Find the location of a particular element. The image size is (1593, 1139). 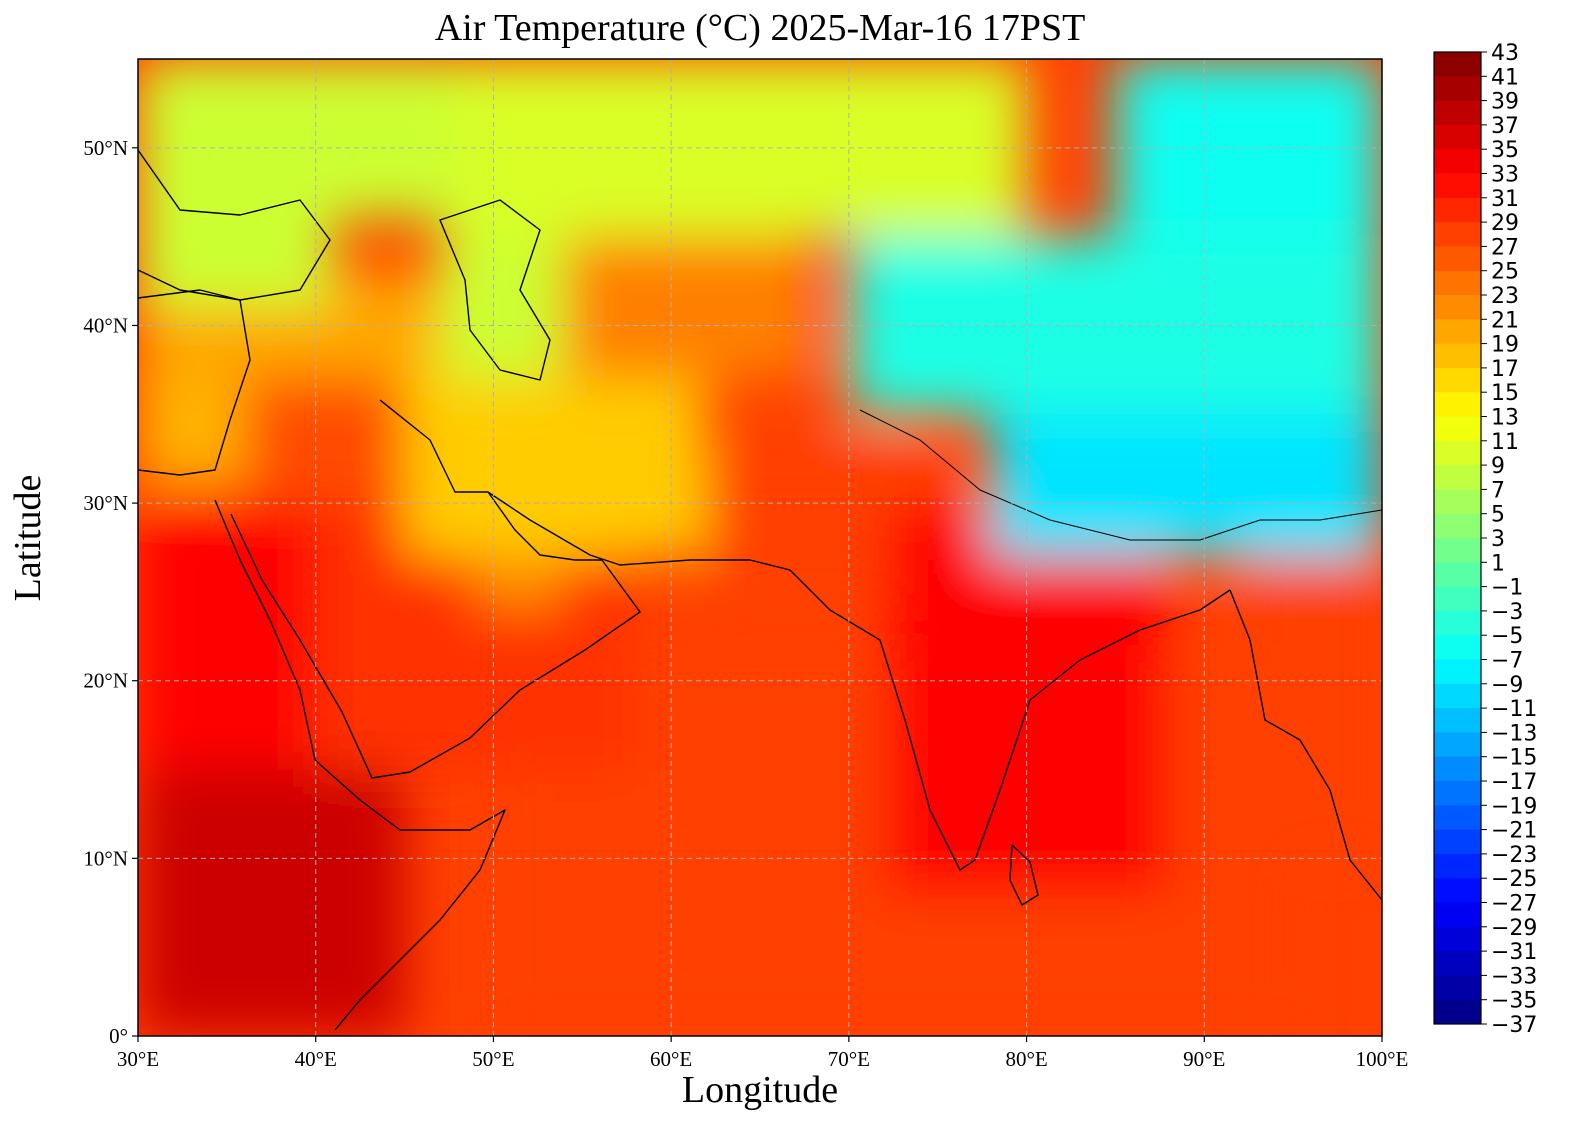

x-axis-label: Longitude is located at coordinates (760, 1090).